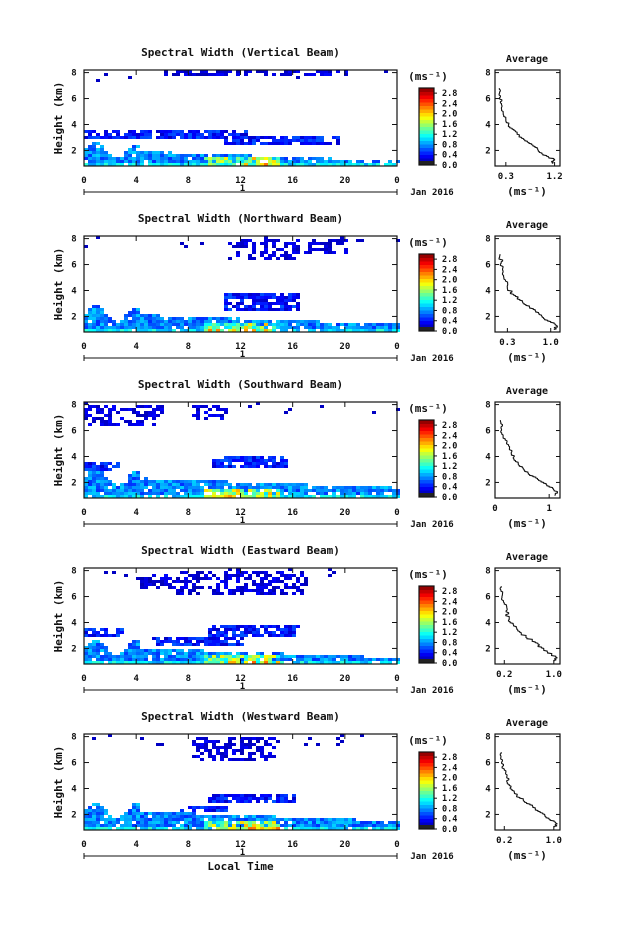 The height and width of the screenshot is (929, 618). Describe the element at coordinates (73, 649) in the screenshot. I see `y-tick-label: 2` at that location.